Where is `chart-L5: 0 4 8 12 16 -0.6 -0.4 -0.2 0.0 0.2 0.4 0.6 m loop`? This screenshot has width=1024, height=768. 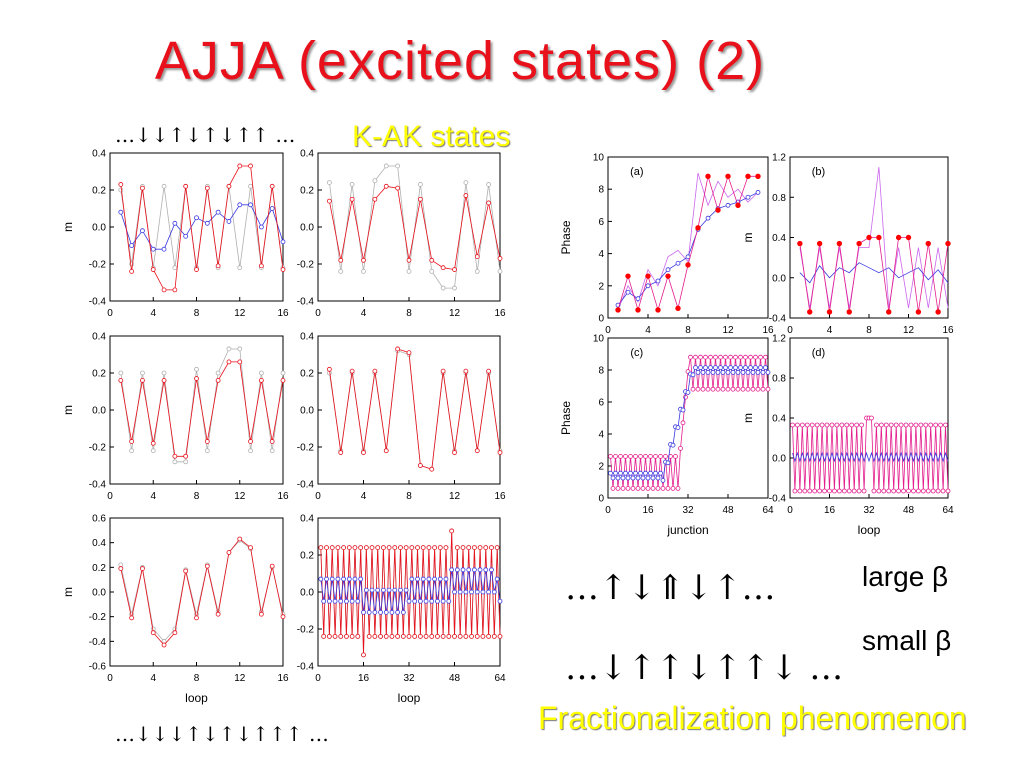
chart-L5: 0 4 8 12 16 -0.6 -0.4 -0.2 0.0 0.2 0.4 0.6 m loop is located at coordinates (175, 610).